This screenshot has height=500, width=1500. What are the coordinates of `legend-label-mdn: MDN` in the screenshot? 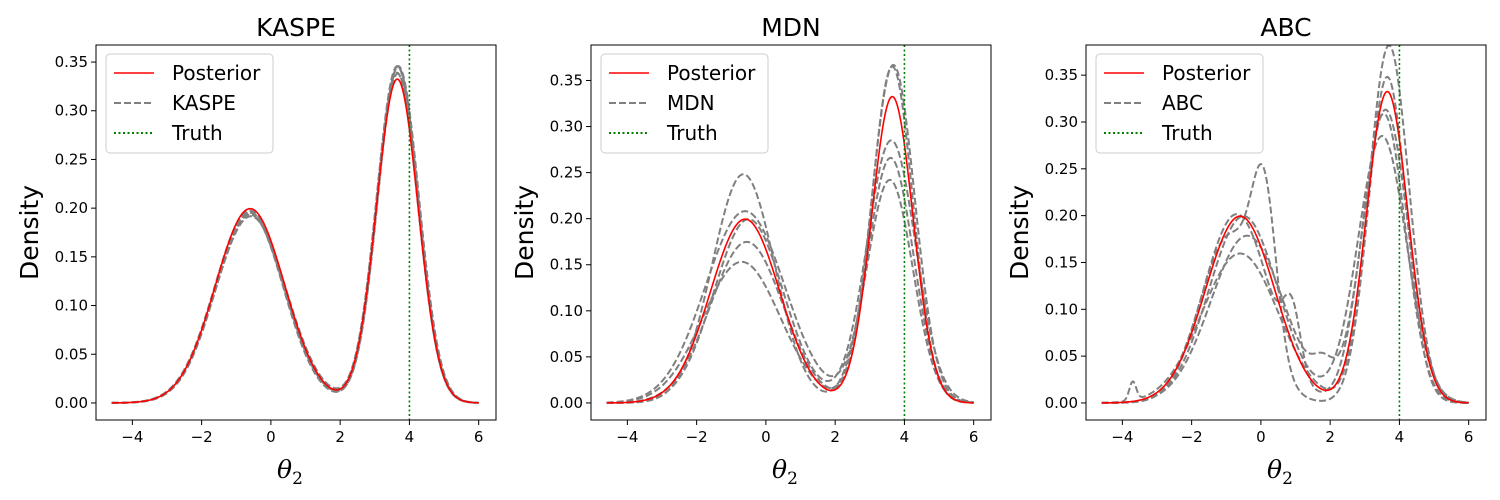 It's located at (691, 103).